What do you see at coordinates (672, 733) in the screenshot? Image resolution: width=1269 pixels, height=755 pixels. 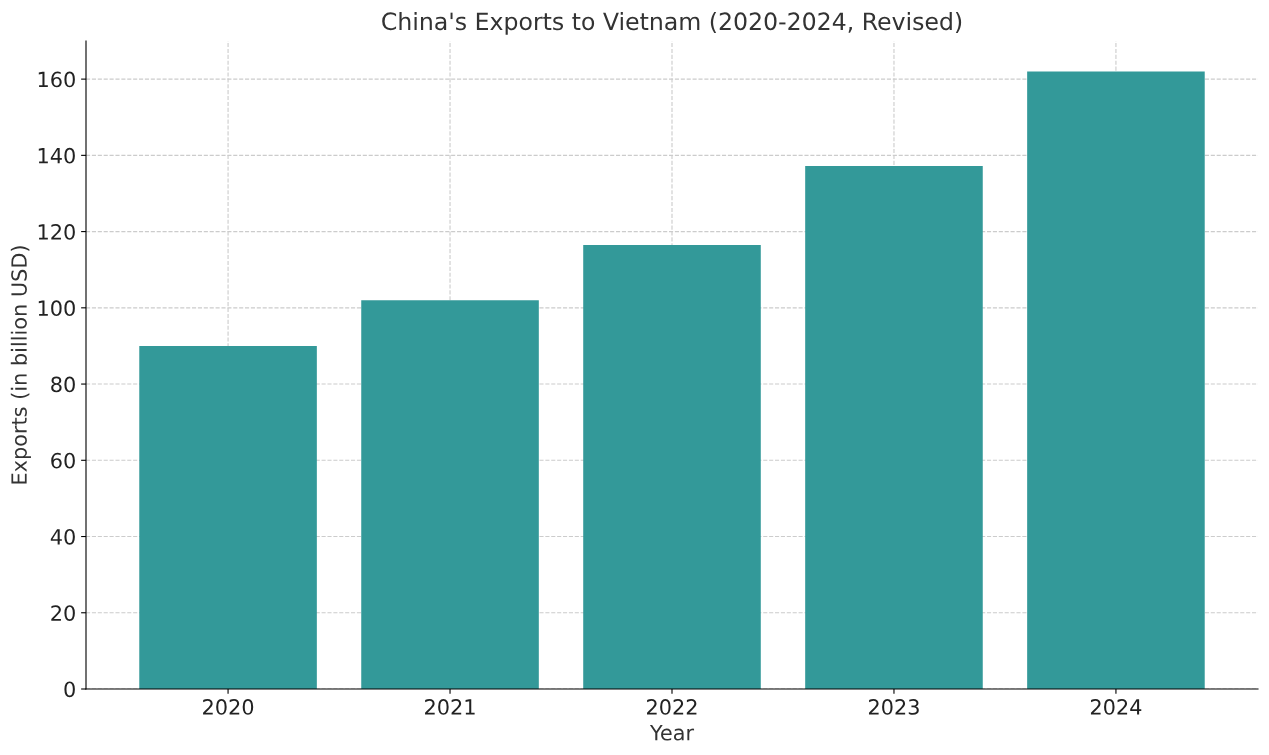 I see `x-axis-title: Year` at bounding box center [672, 733].